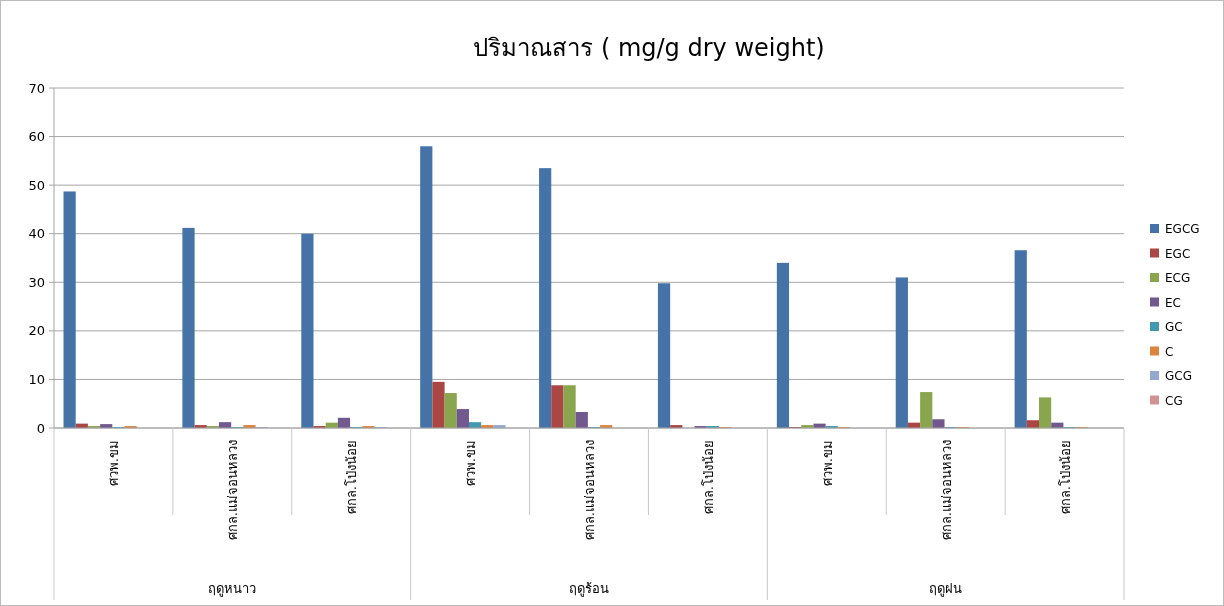 This screenshot has width=1224, height=606. I want to click on text: ฤดูฝน, so click(946, 589).